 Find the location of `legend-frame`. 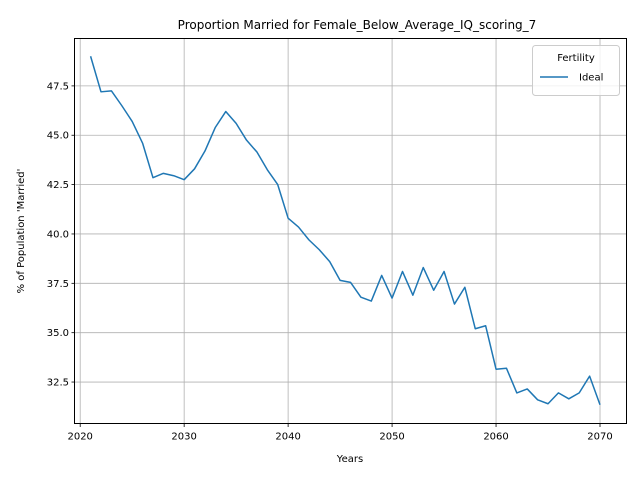

legend-frame is located at coordinates (576, 70).